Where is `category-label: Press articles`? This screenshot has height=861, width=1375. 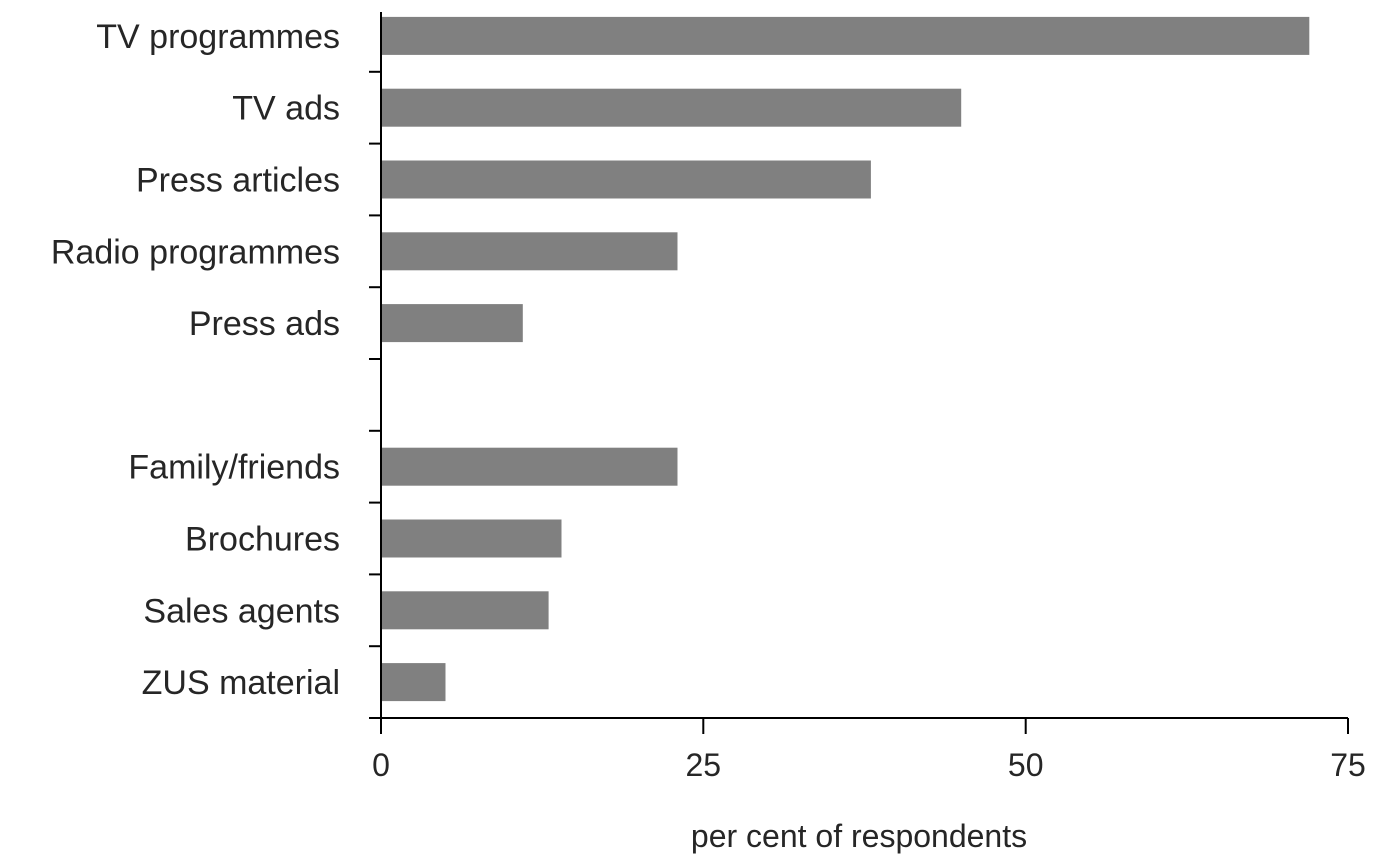 category-label: Press articles is located at coordinates (238, 181).